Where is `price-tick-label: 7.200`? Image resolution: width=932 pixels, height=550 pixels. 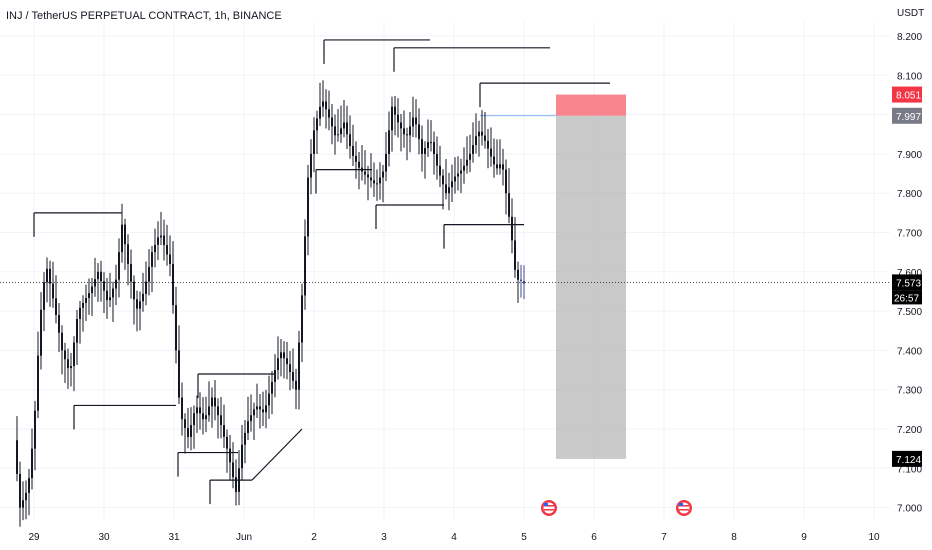
price-tick-label: 7.200 is located at coordinates (909, 430).